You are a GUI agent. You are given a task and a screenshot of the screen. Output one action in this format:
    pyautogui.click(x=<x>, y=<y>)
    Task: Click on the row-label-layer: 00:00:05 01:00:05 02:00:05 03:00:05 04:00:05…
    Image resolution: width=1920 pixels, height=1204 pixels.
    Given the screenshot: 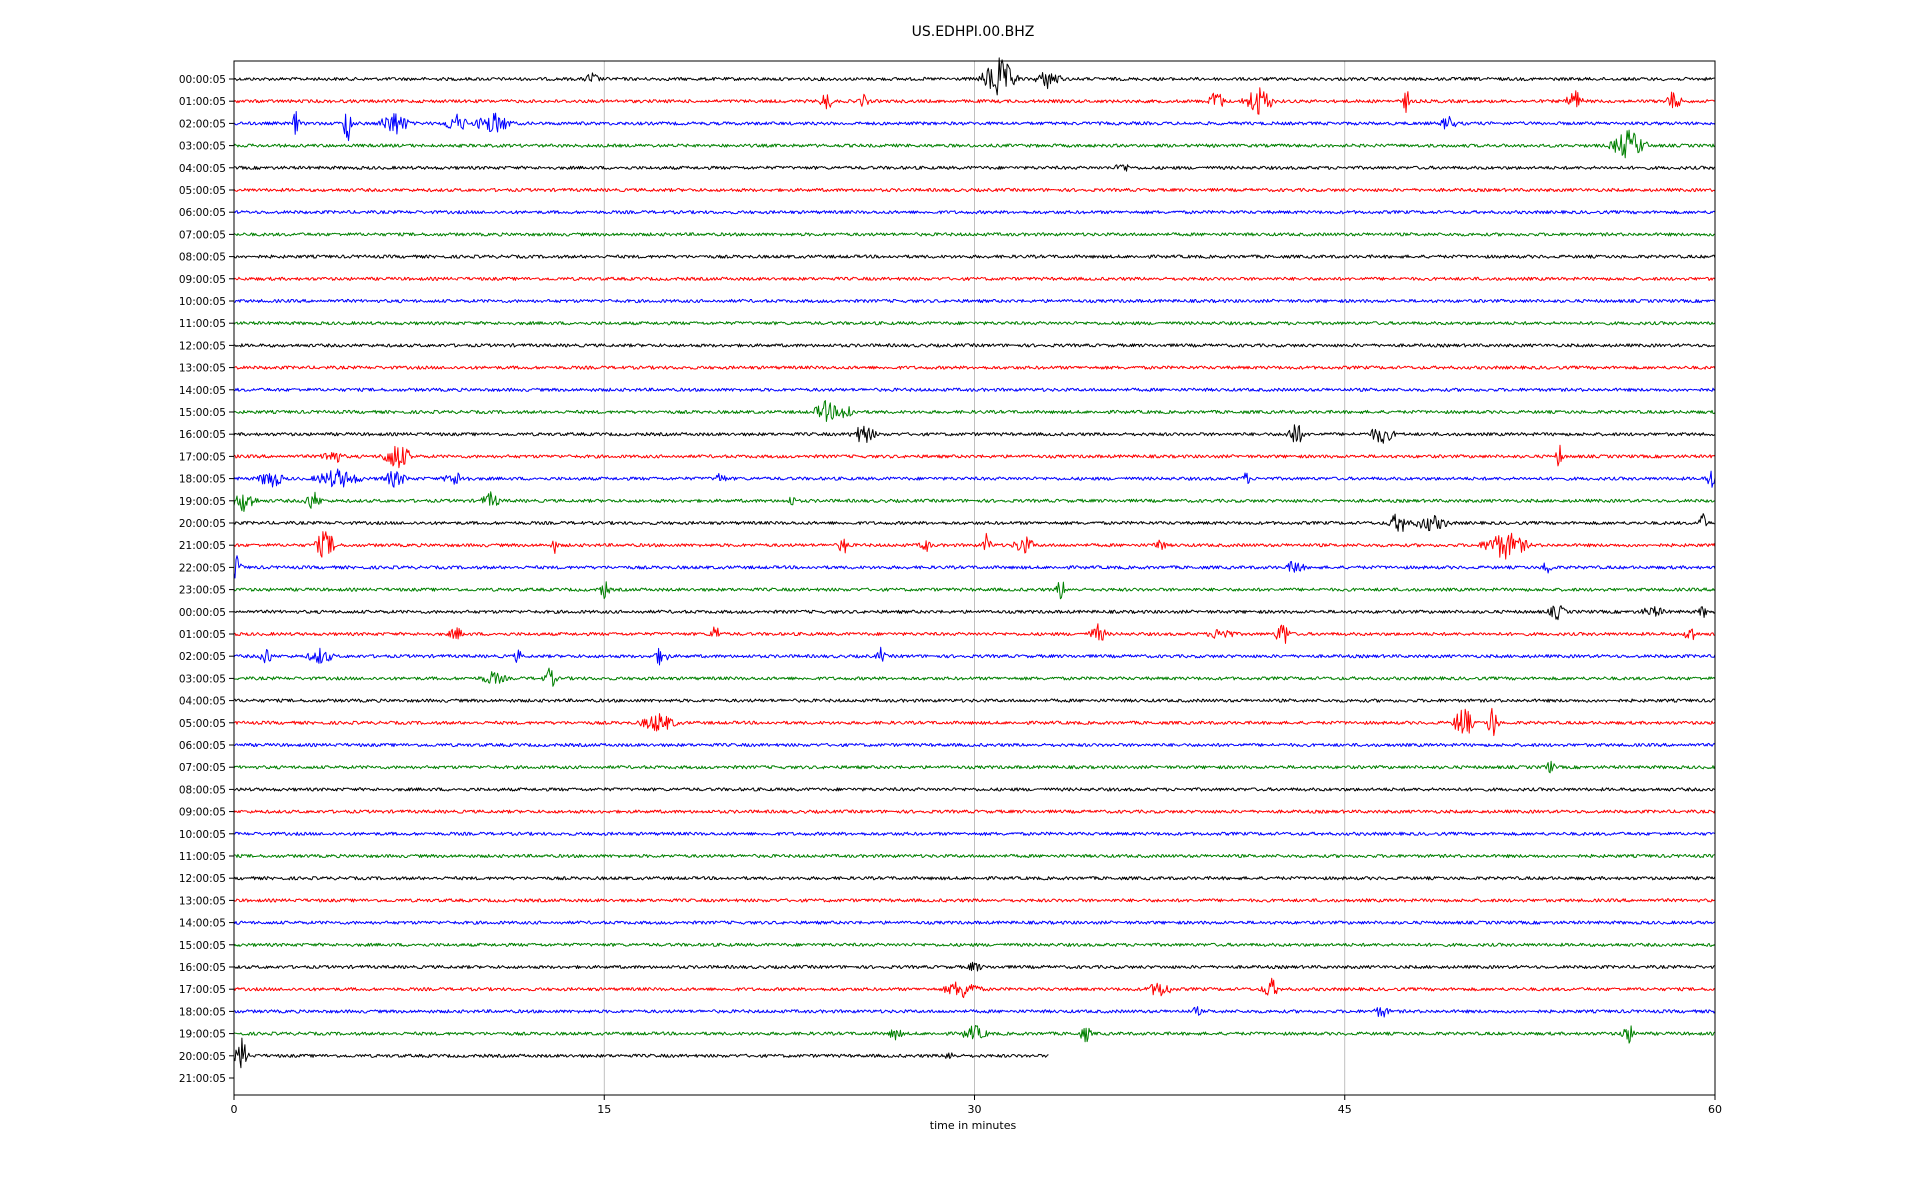 What is the action you would take?
    pyautogui.click(x=206, y=579)
    